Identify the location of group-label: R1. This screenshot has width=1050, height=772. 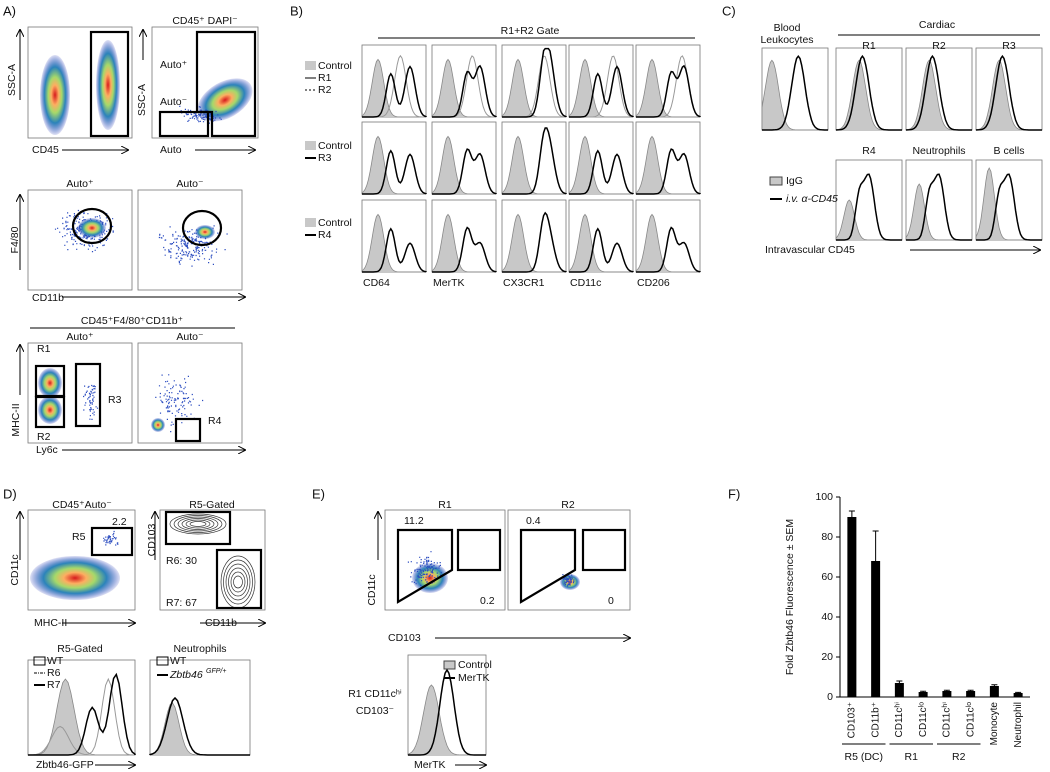
(912, 757).